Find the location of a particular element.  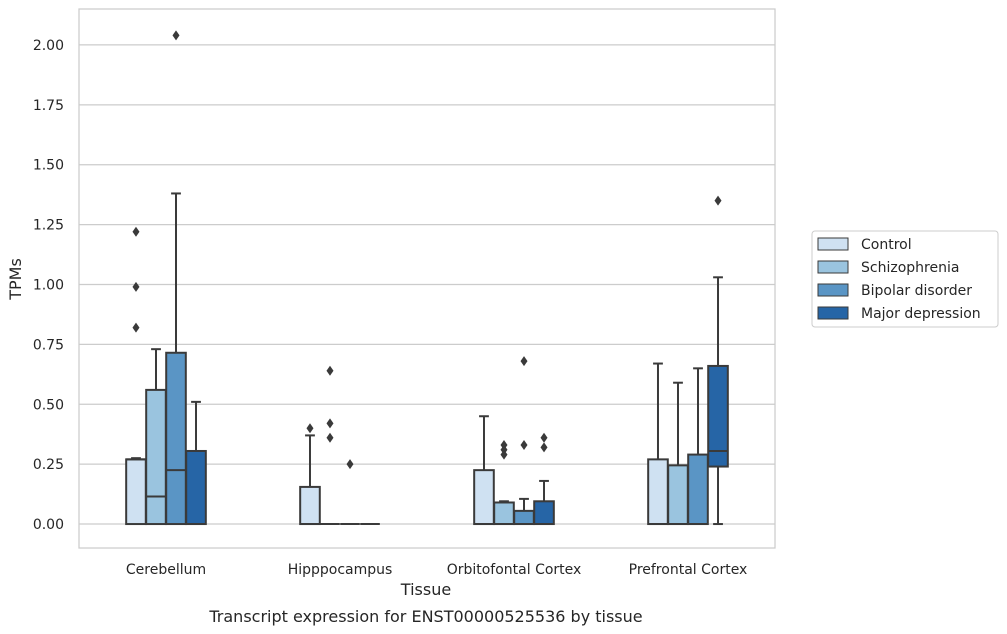

x-axis-label: Tissue is located at coordinates (425, 589).